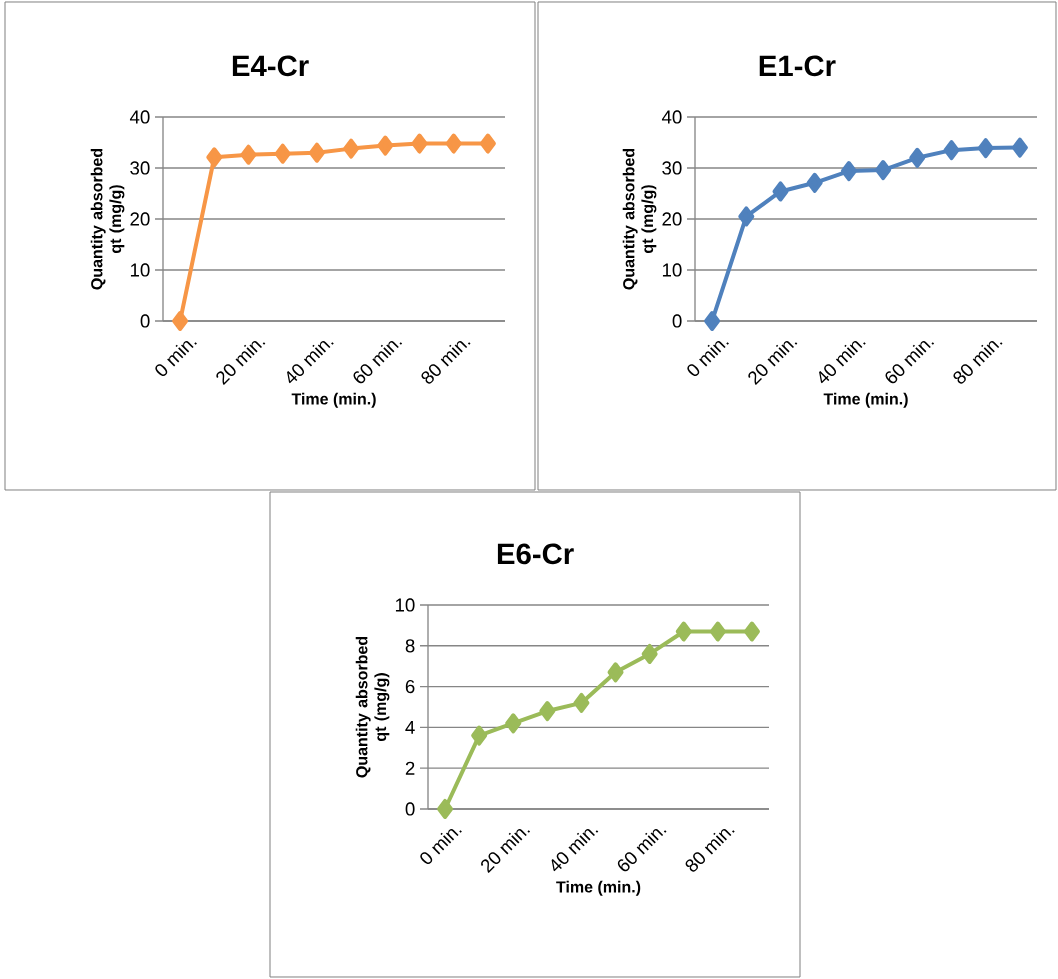 This screenshot has width=1058, height=979. I want to click on y-tick-label: 2, so click(410, 768).